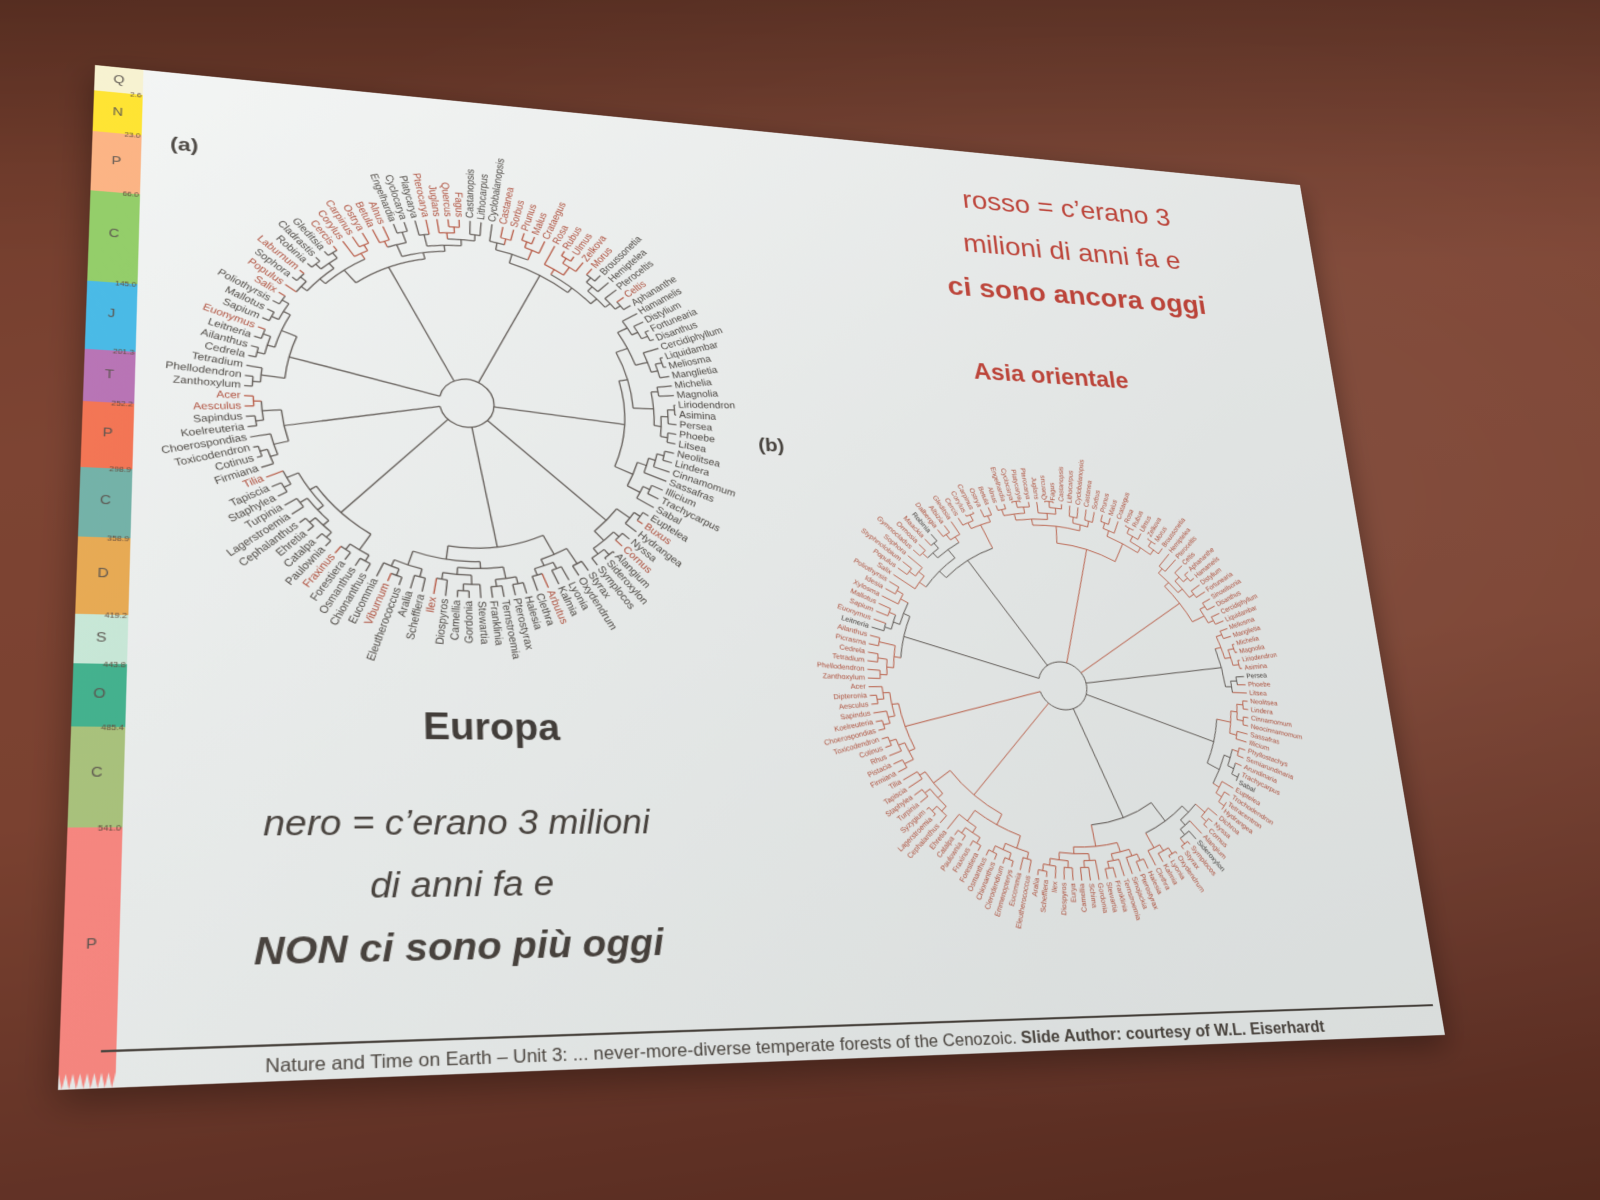 This screenshot has height=1200, width=1600. I want to click on timescale-segment: 298.9 C, so click(105, 502).